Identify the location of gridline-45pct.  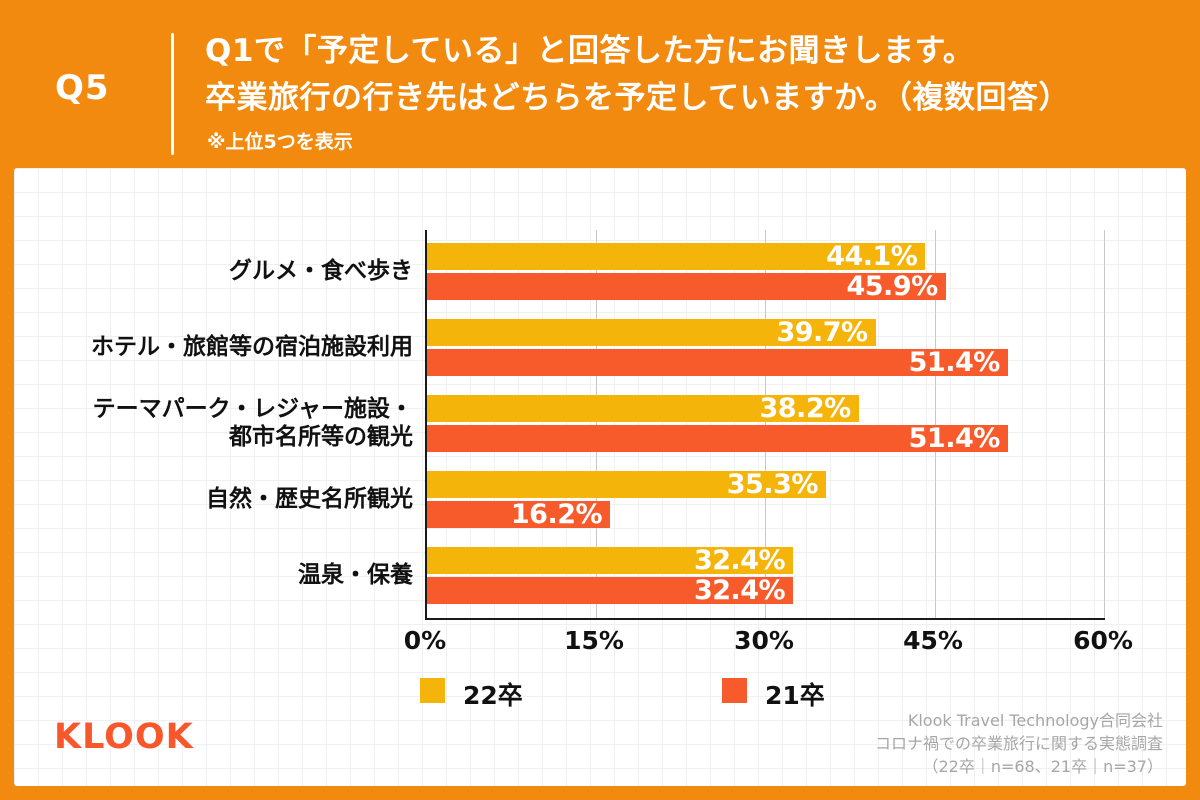
(935, 424).